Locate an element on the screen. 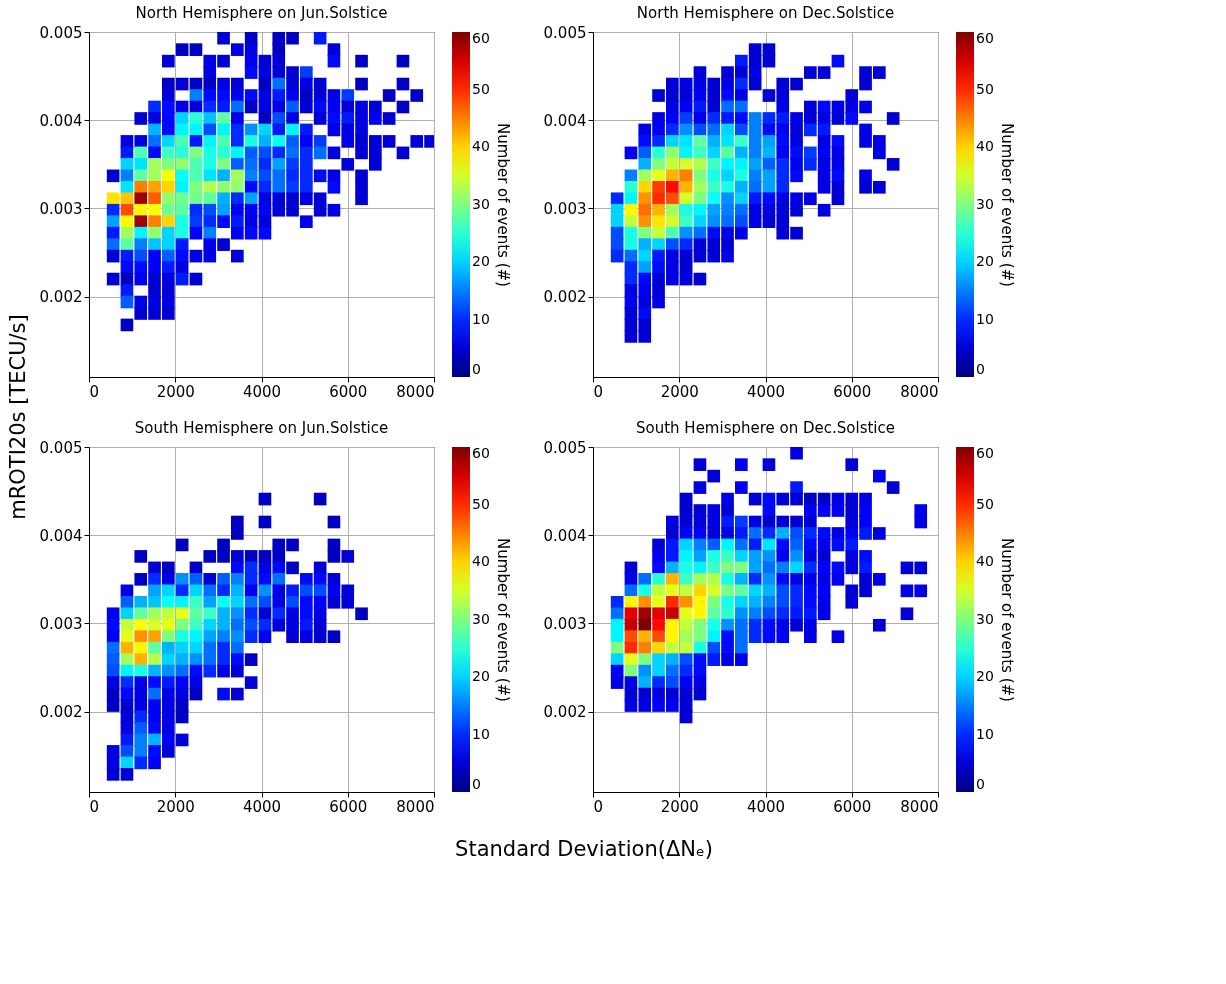 The height and width of the screenshot is (984, 1226). chart-title: South Hemisphere on Dec.Solstice is located at coordinates (765, 428).